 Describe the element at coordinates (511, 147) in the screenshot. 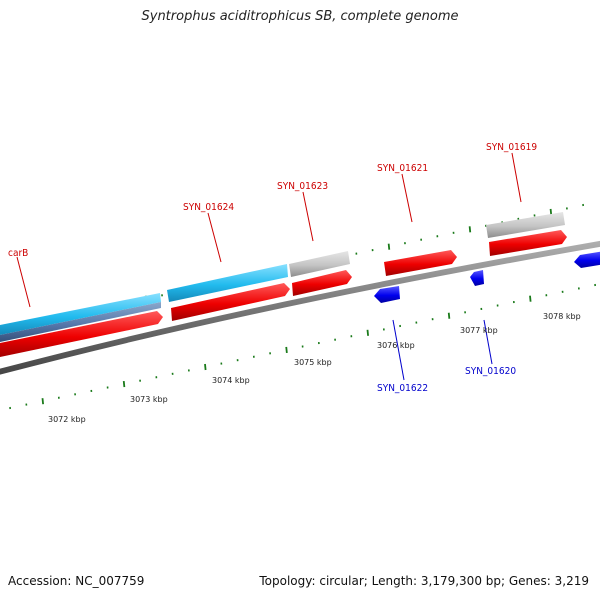

I see `gene-label-SYN_01619: SYN_01619` at that location.